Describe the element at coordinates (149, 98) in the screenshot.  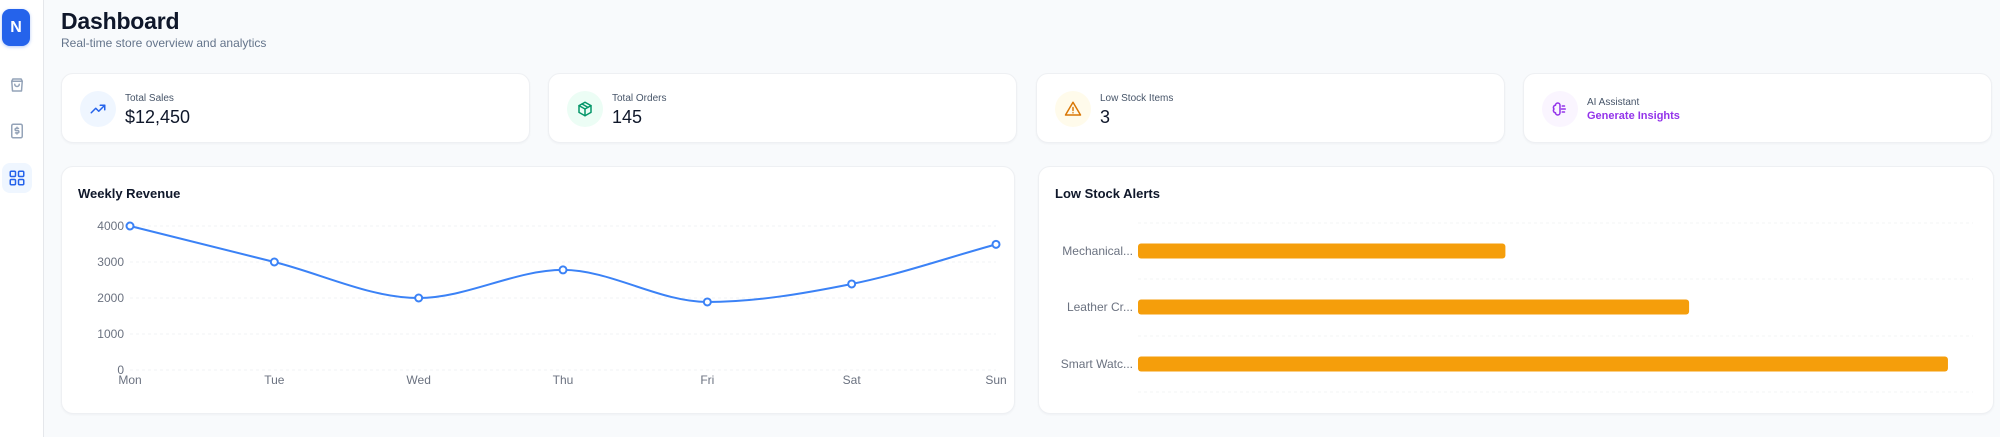
I see `stat-label: Total Sales` at that location.